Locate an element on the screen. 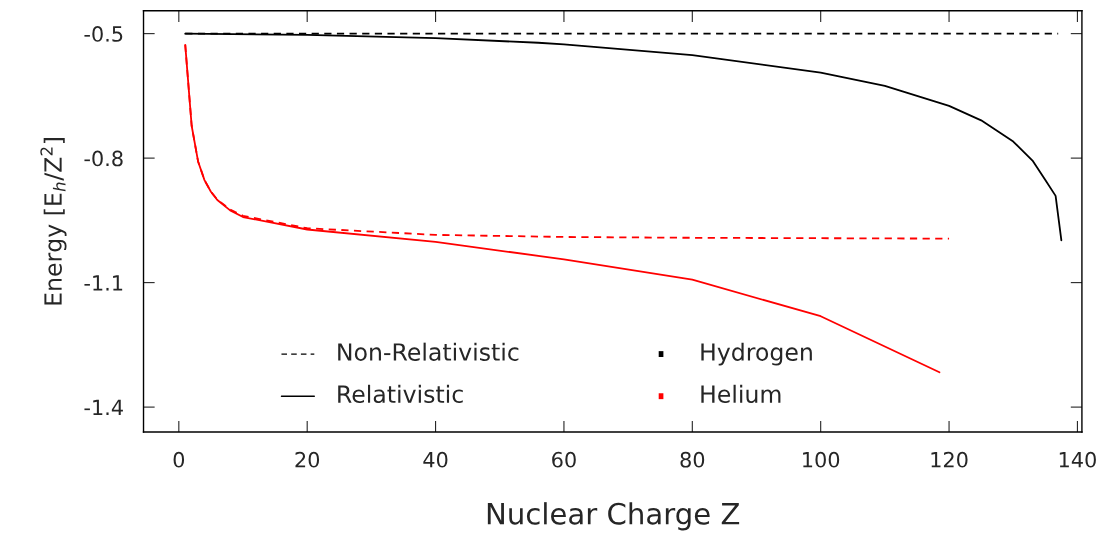 This screenshot has height=540, width=1104. x-tick-label: 140 is located at coordinates (1077, 459).